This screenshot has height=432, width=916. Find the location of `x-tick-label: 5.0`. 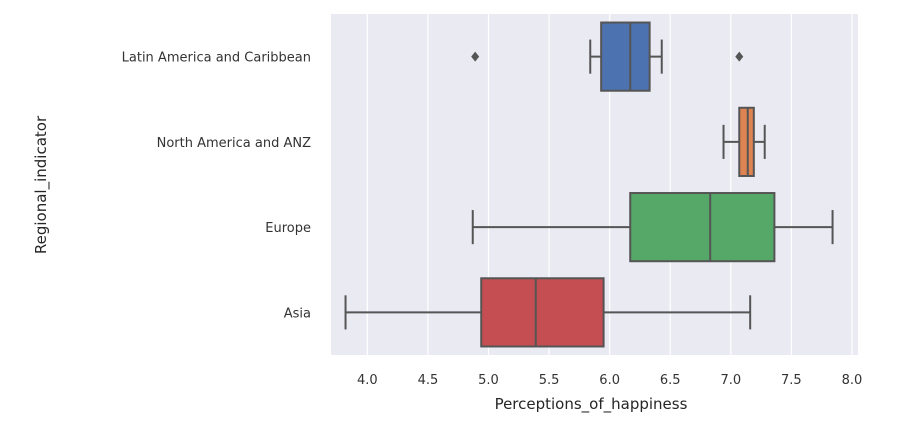

x-tick-label: 5.0 is located at coordinates (488, 380).